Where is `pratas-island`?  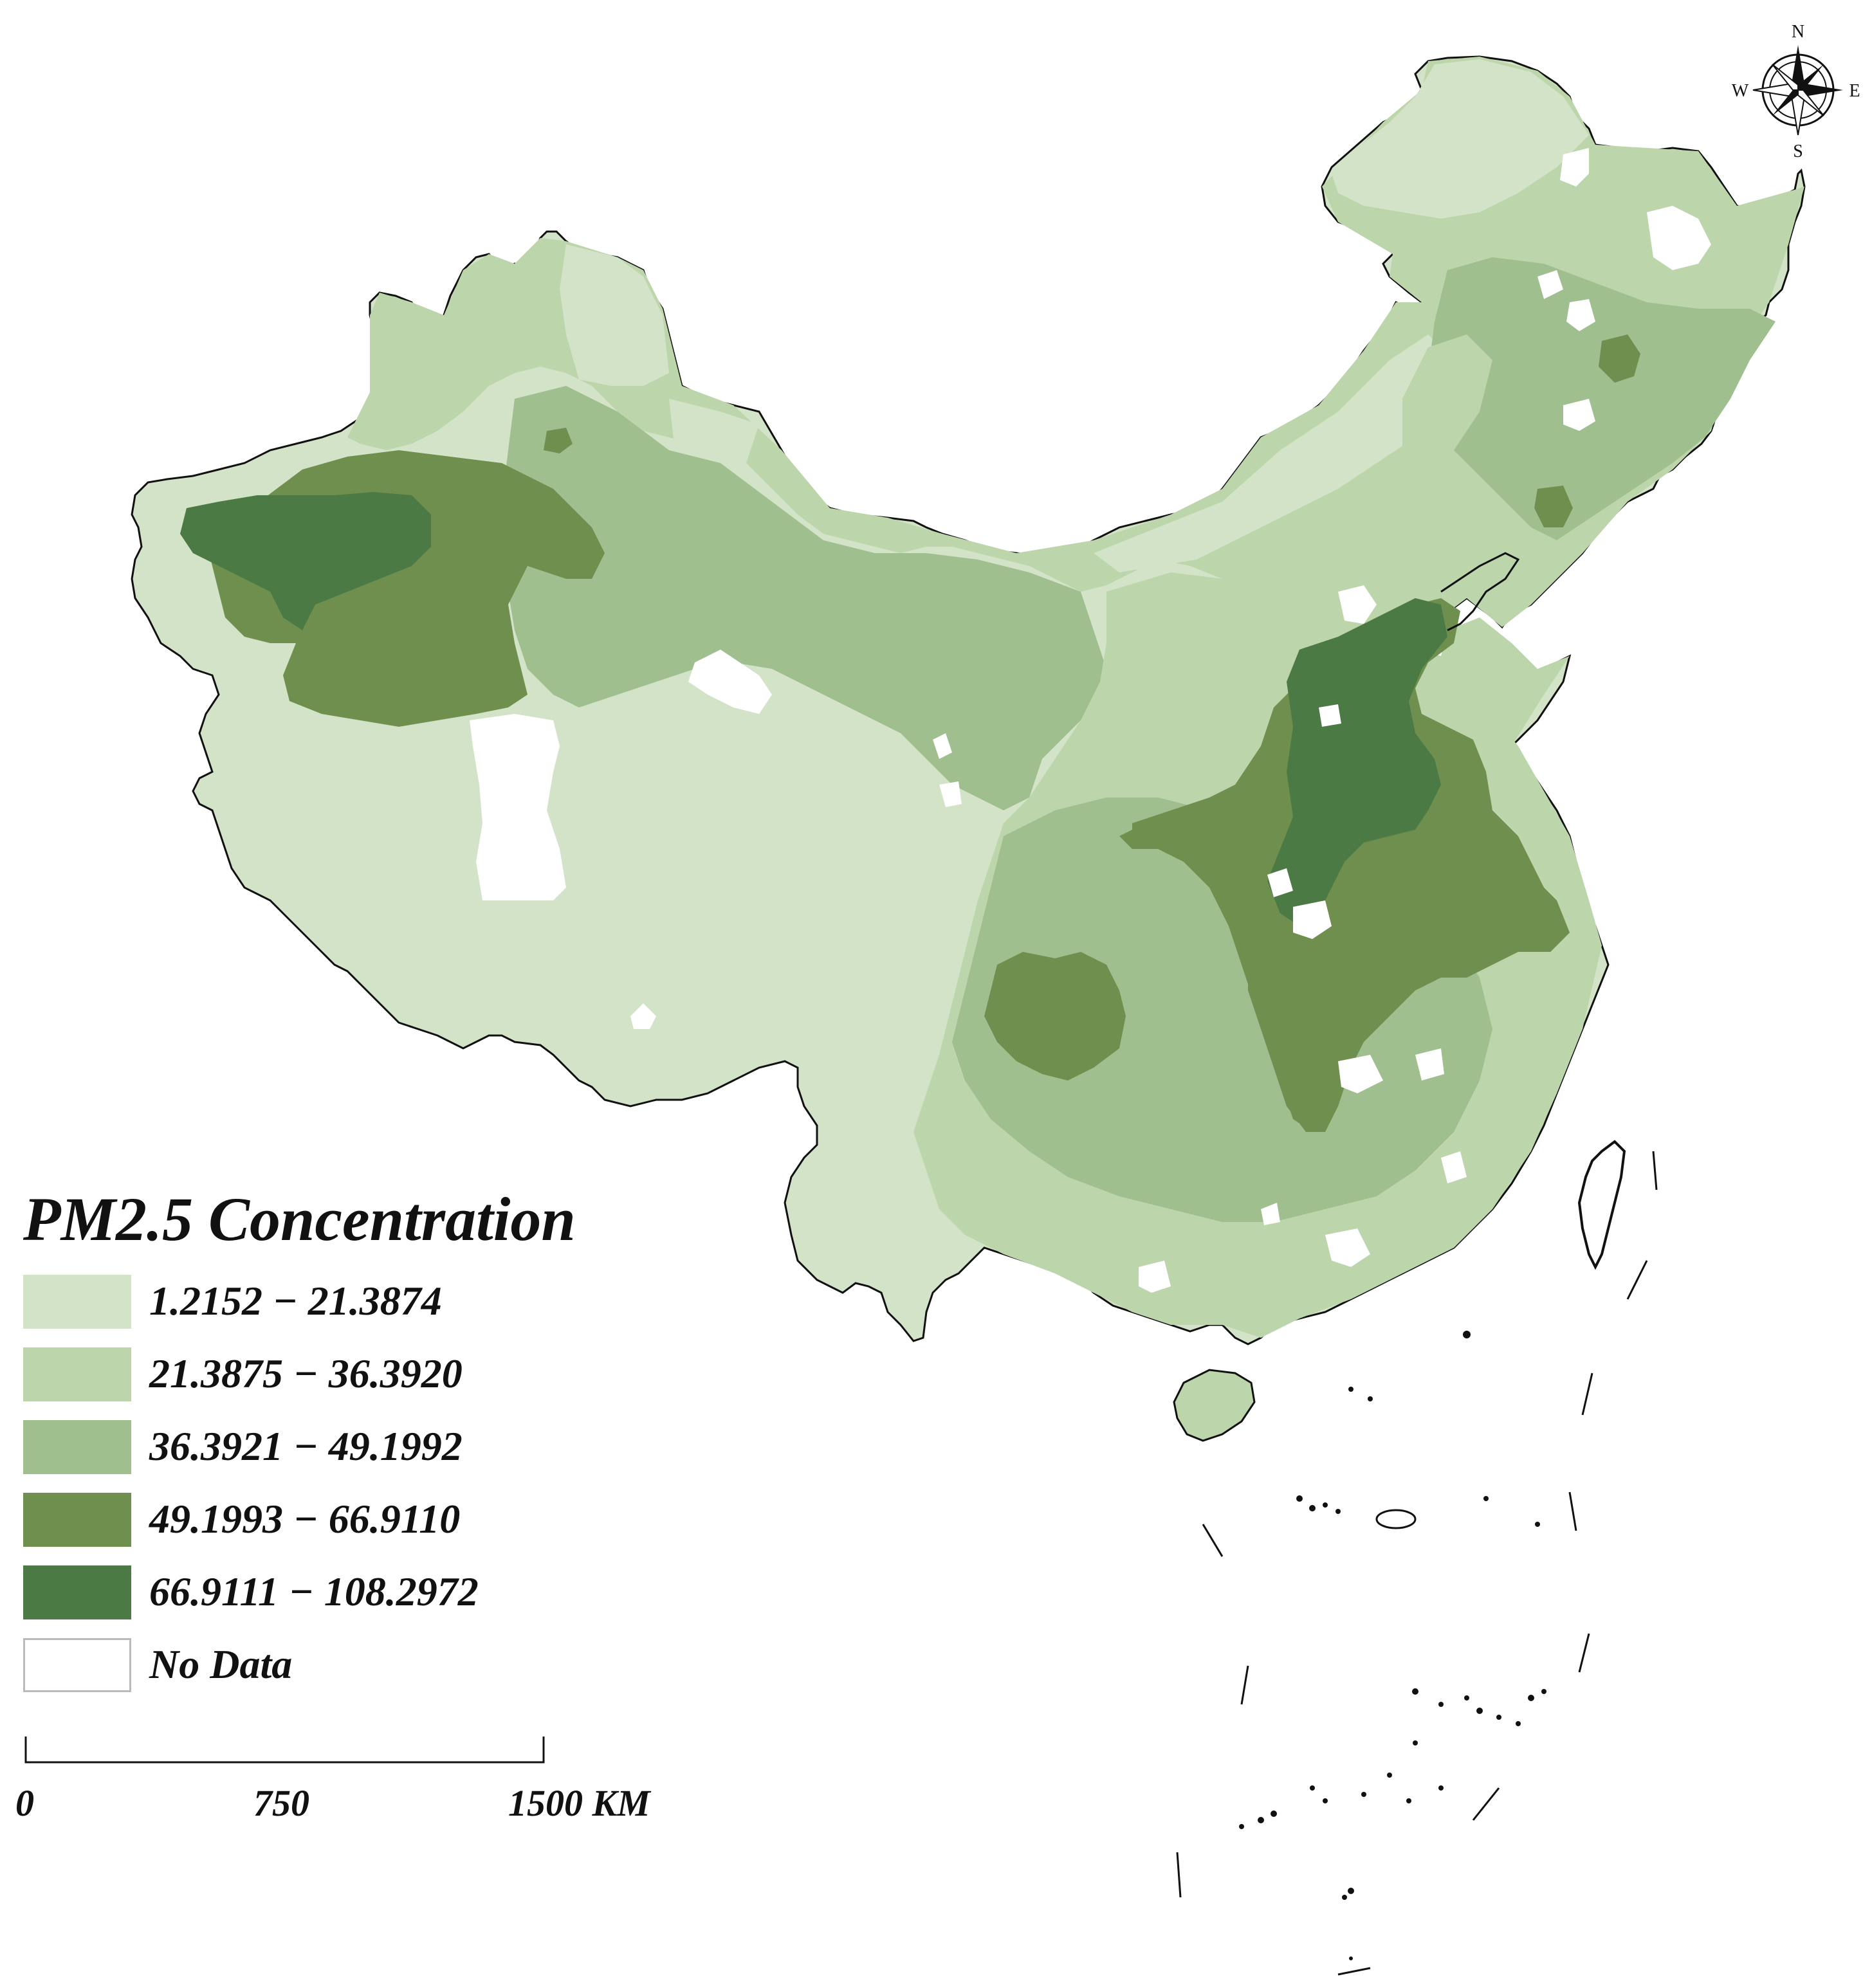 pratas-island is located at coordinates (1396, 1519).